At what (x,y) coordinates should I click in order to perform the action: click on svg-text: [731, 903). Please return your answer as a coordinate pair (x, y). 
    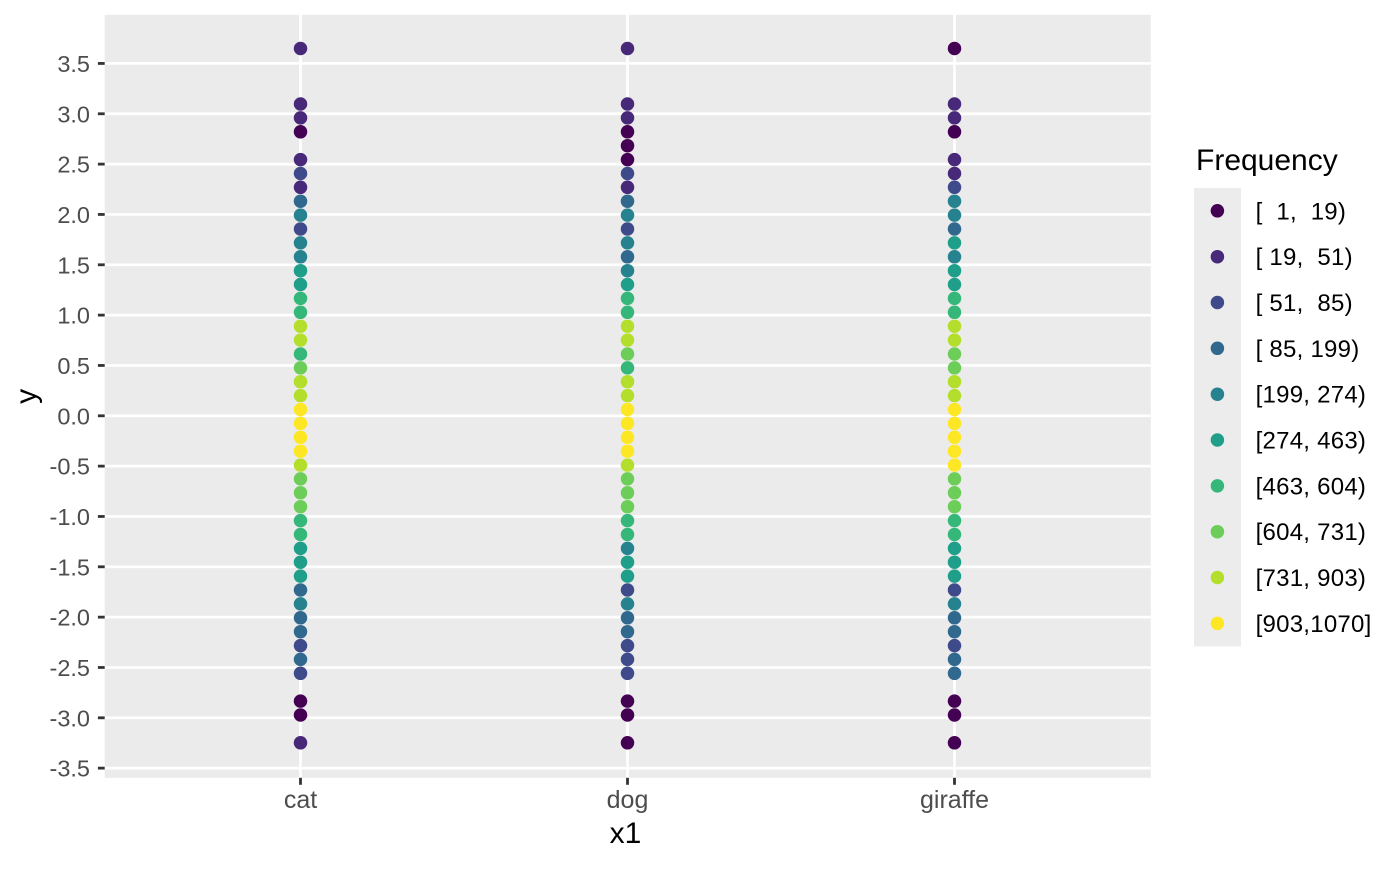
    Looking at the image, I should click on (1311, 578).